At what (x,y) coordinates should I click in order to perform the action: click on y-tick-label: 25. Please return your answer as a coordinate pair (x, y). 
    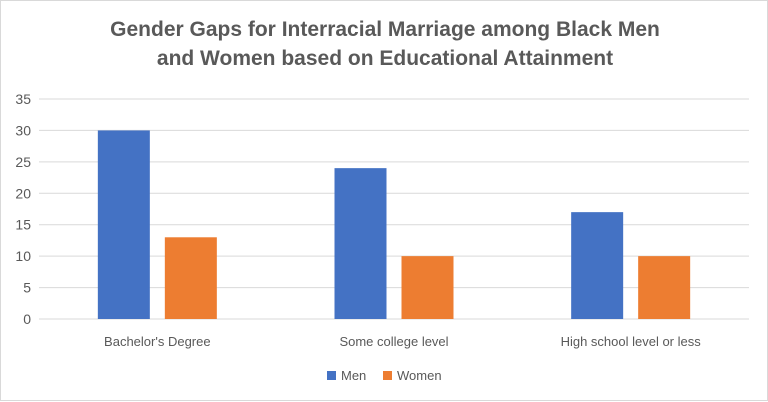
    Looking at the image, I should click on (23, 162).